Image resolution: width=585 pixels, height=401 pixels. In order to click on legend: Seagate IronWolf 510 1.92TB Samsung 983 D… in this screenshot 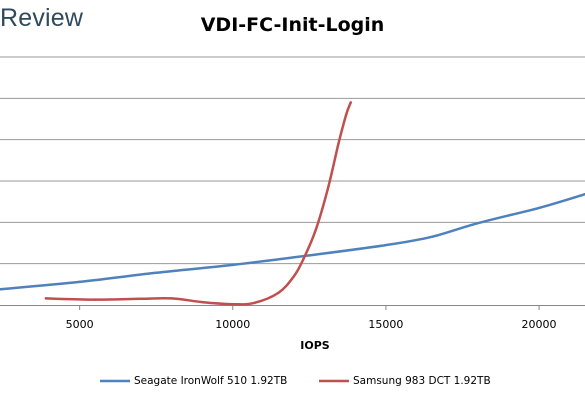, I will do `click(295, 381)`.